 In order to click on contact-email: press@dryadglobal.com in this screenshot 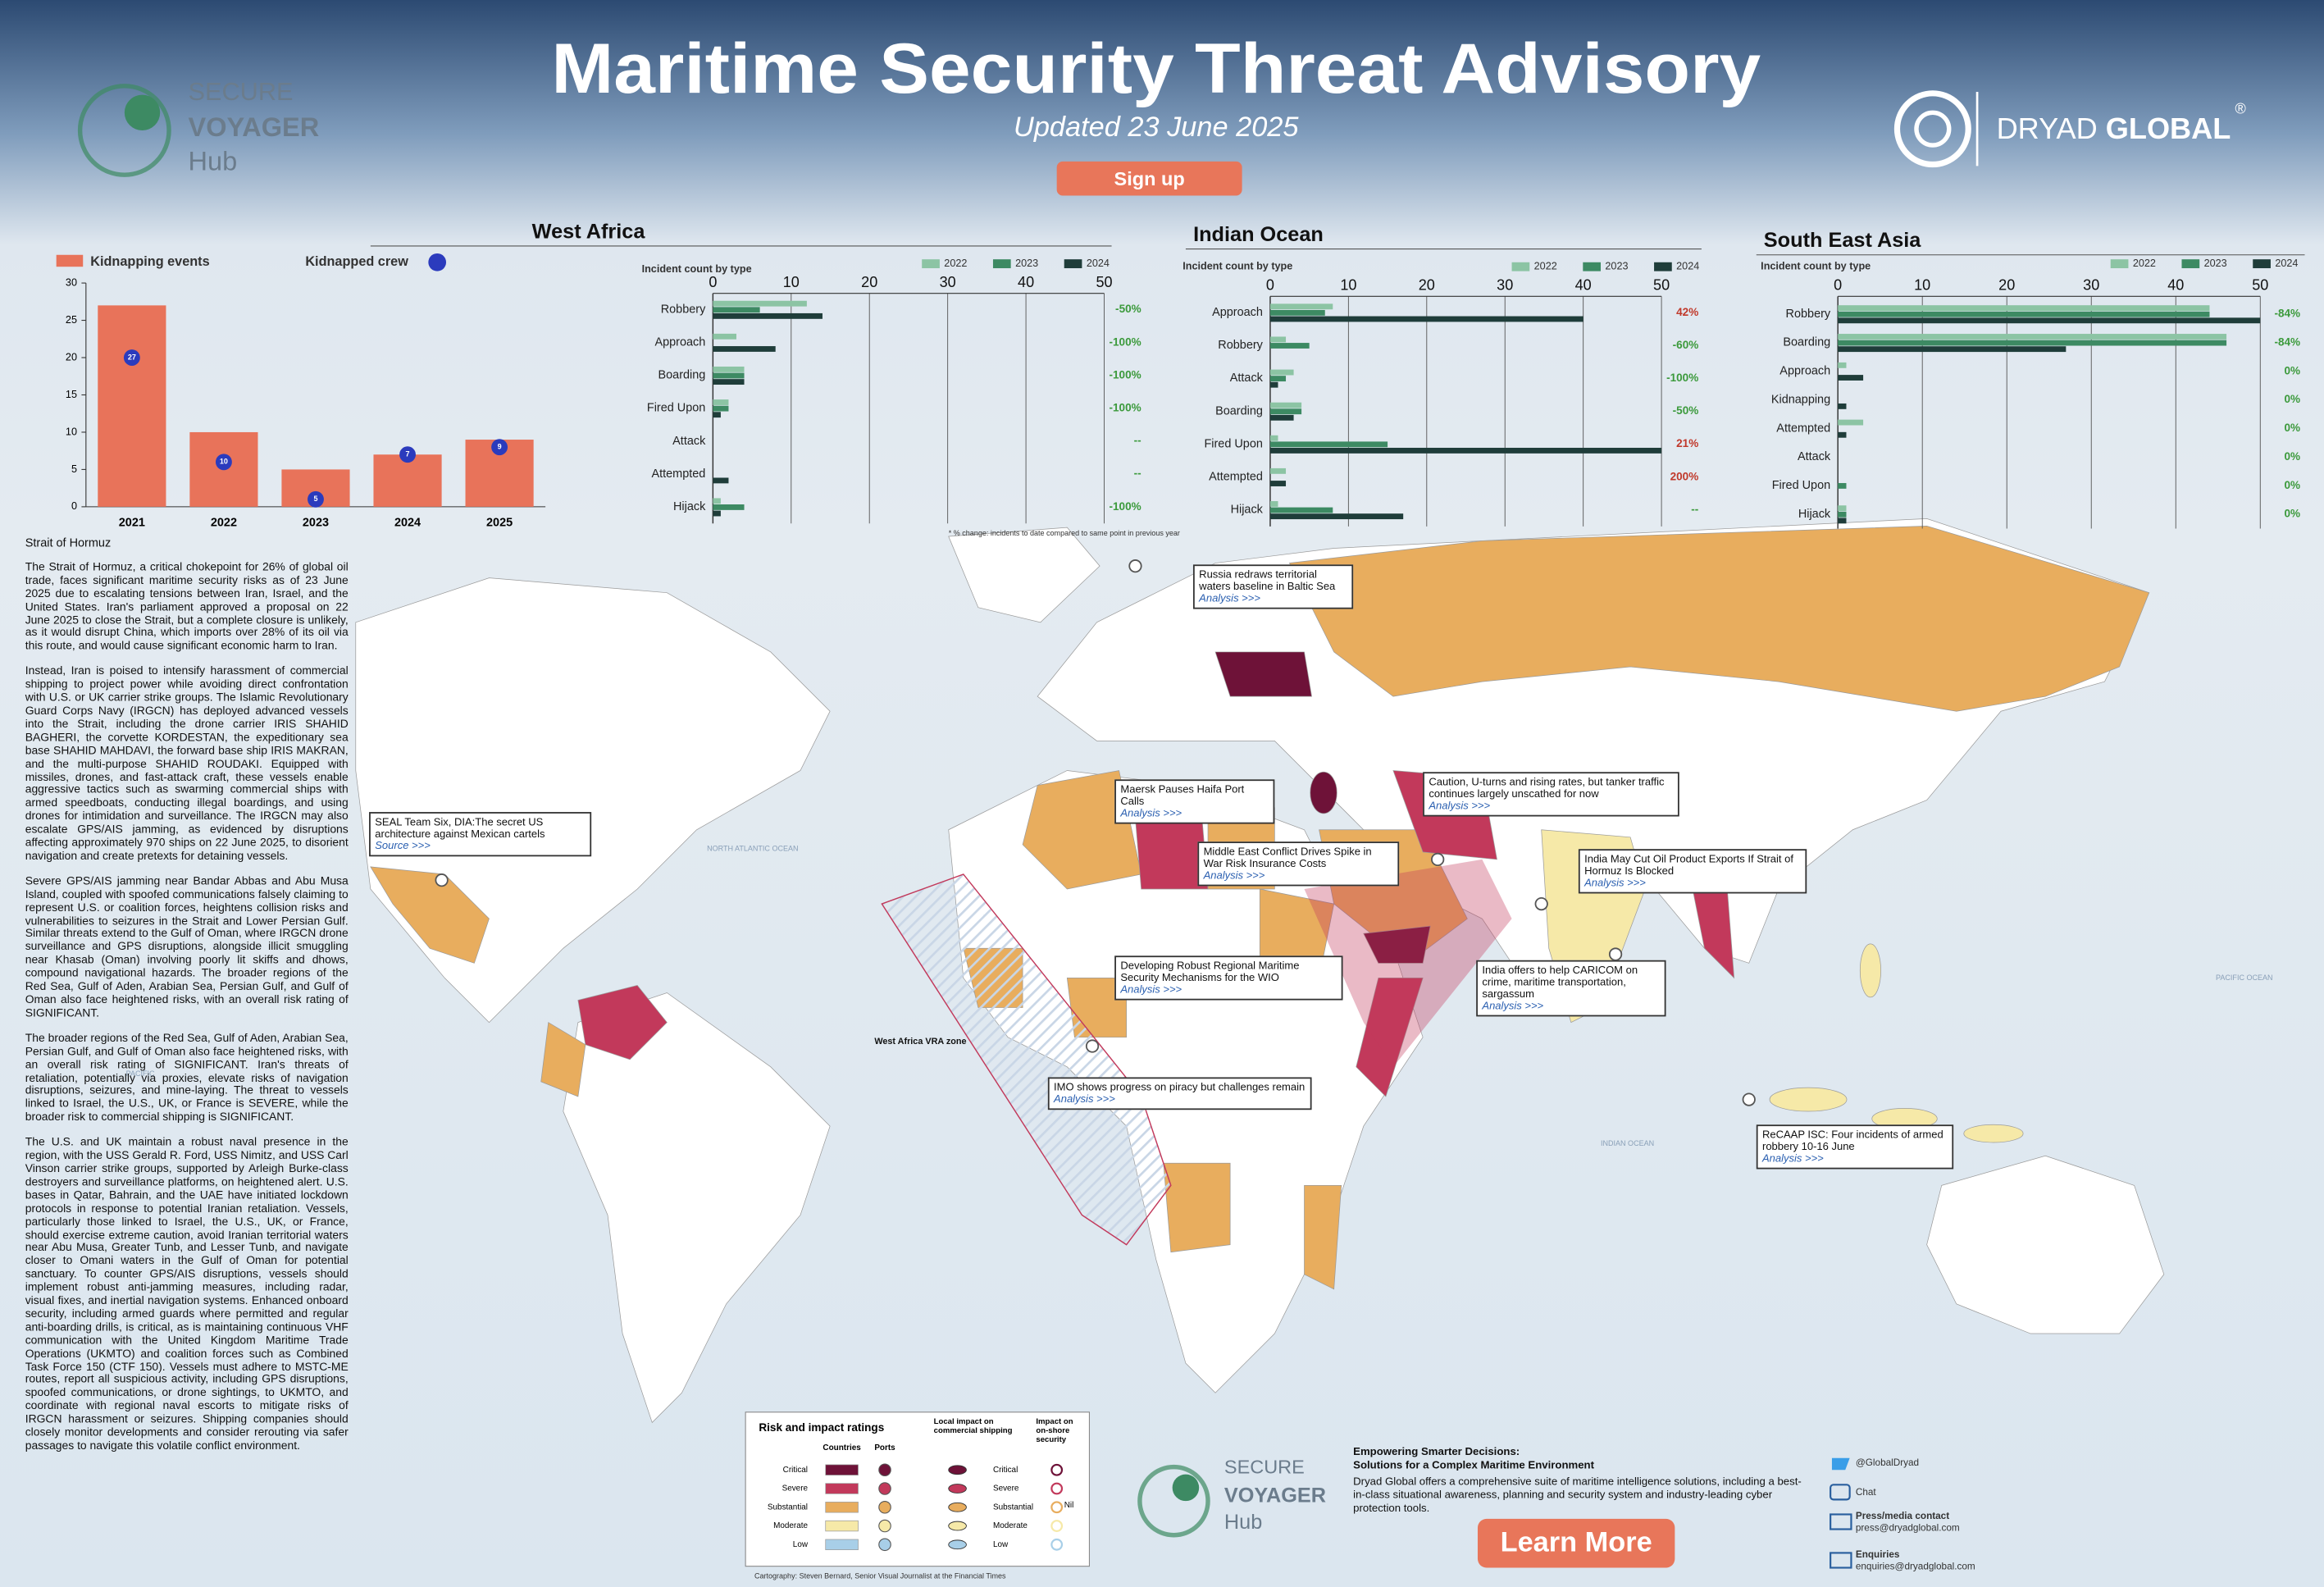, I will do `click(1907, 1528)`.